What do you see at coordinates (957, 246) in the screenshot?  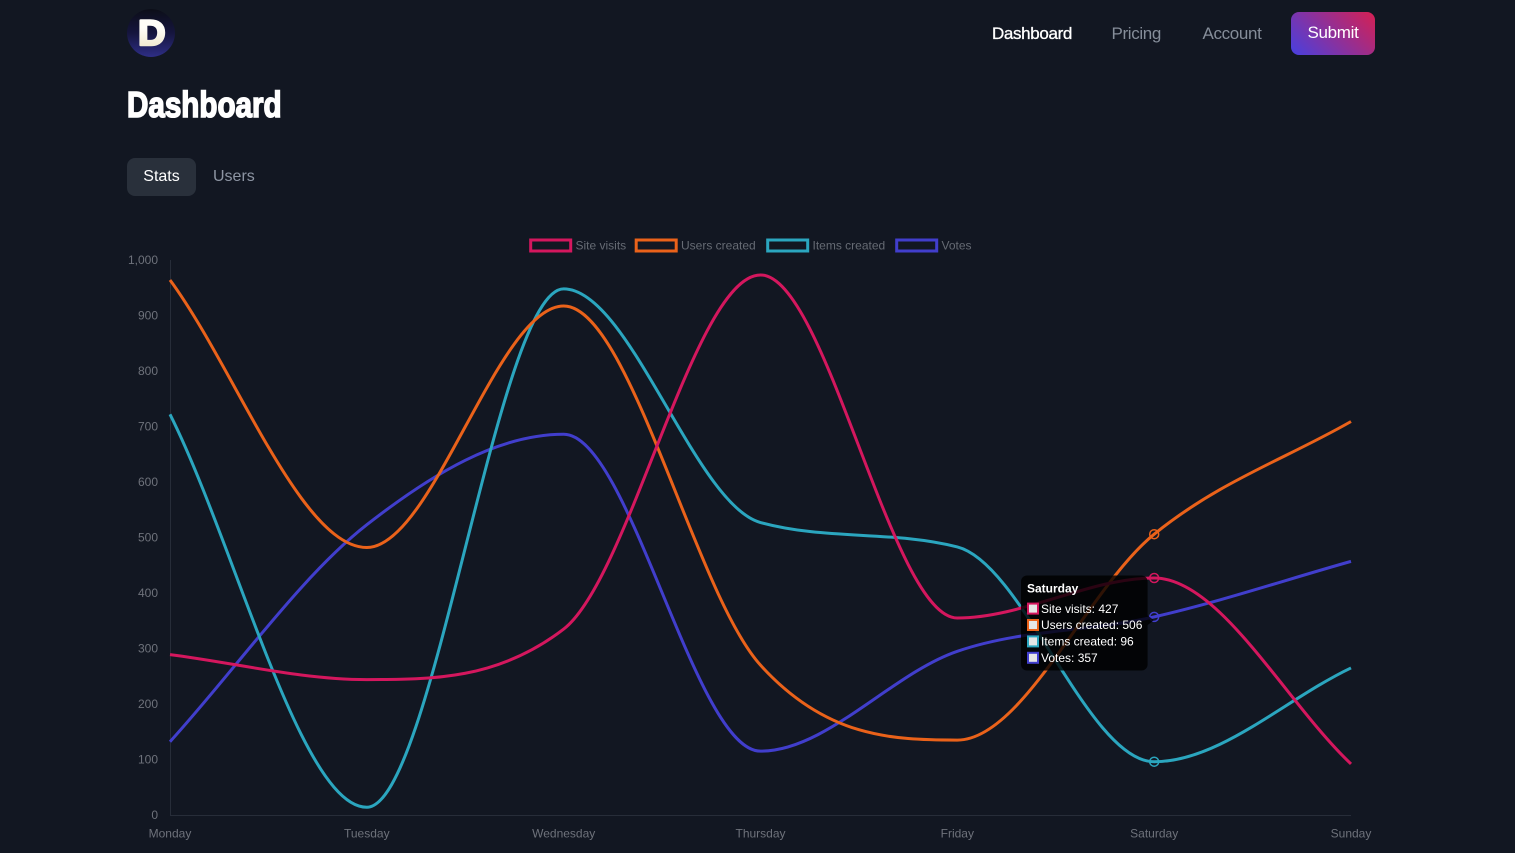 I see `svg-text: Votes` at bounding box center [957, 246].